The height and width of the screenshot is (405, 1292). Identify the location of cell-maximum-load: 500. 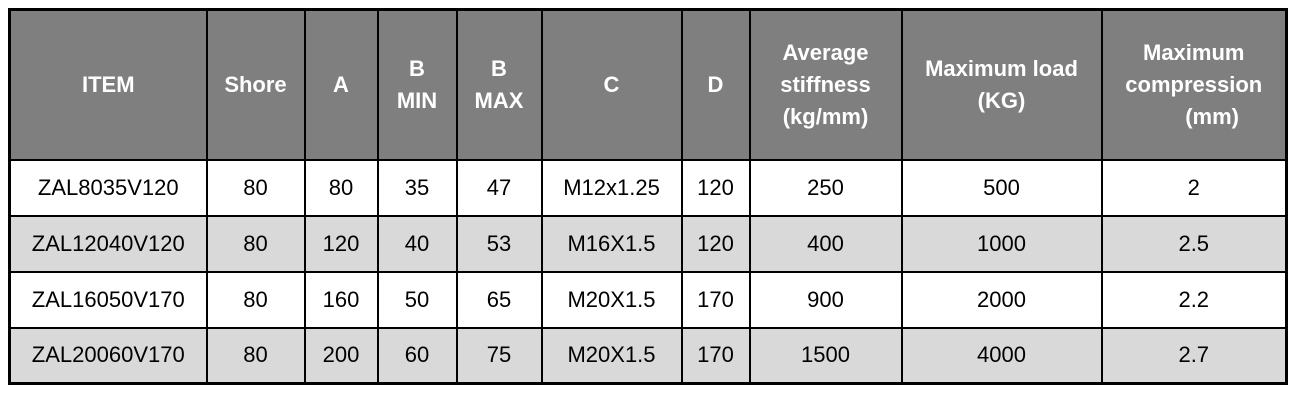
(1001, 187).